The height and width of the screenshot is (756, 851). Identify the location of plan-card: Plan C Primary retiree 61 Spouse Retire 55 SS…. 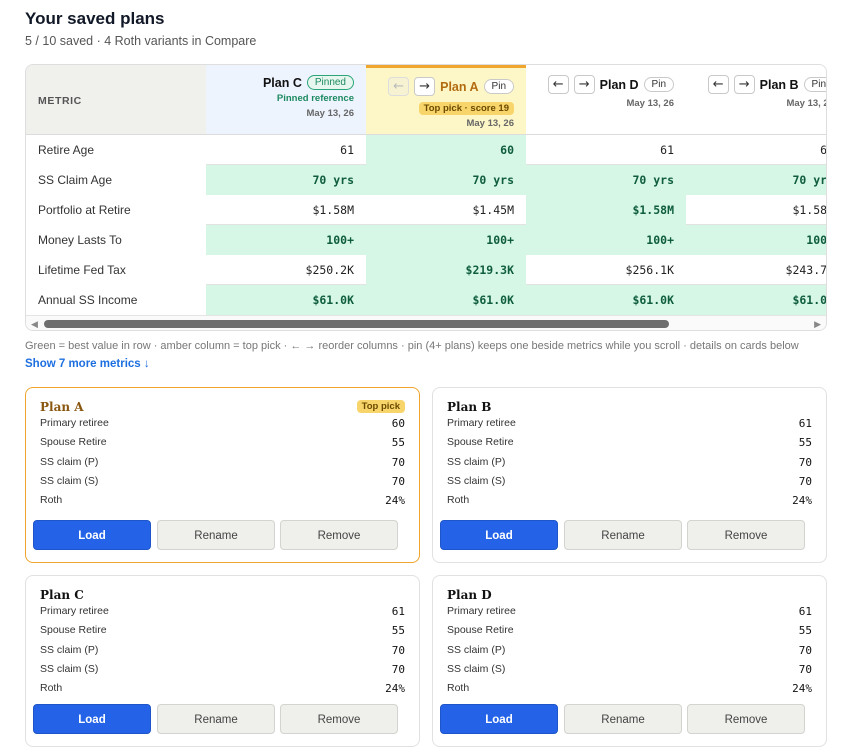
(222, 661).